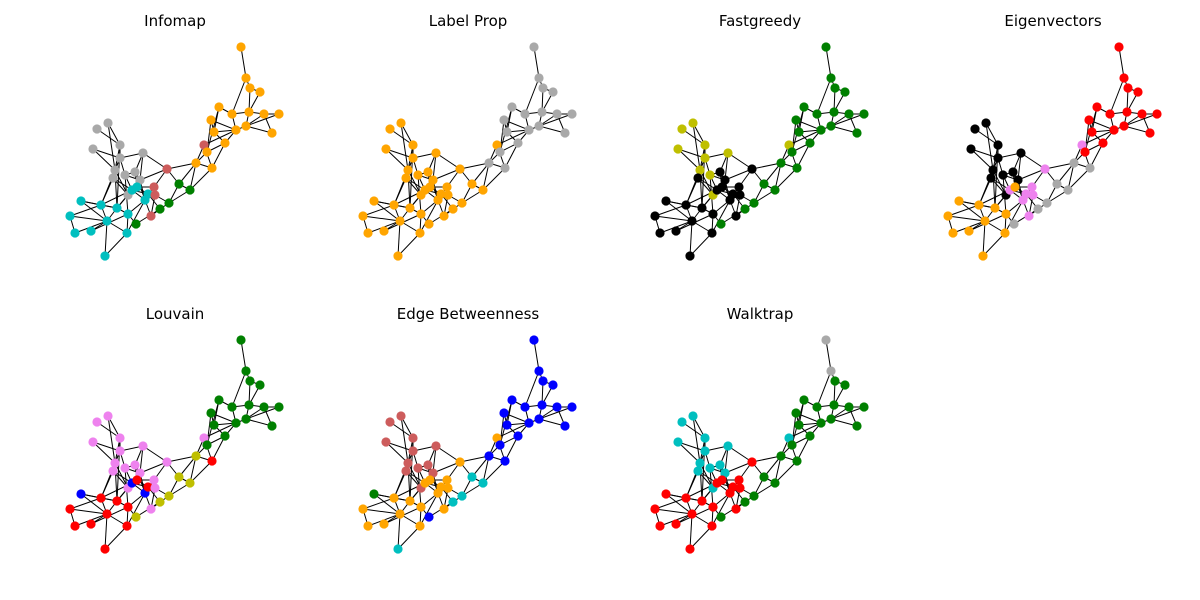 The width and height of the screenshot is (1200, 600). Describe the element at coordinates (467, 429) in the screenshot. I see `graph-panel-edgebetweenness: Edge Betweenness` at that location.